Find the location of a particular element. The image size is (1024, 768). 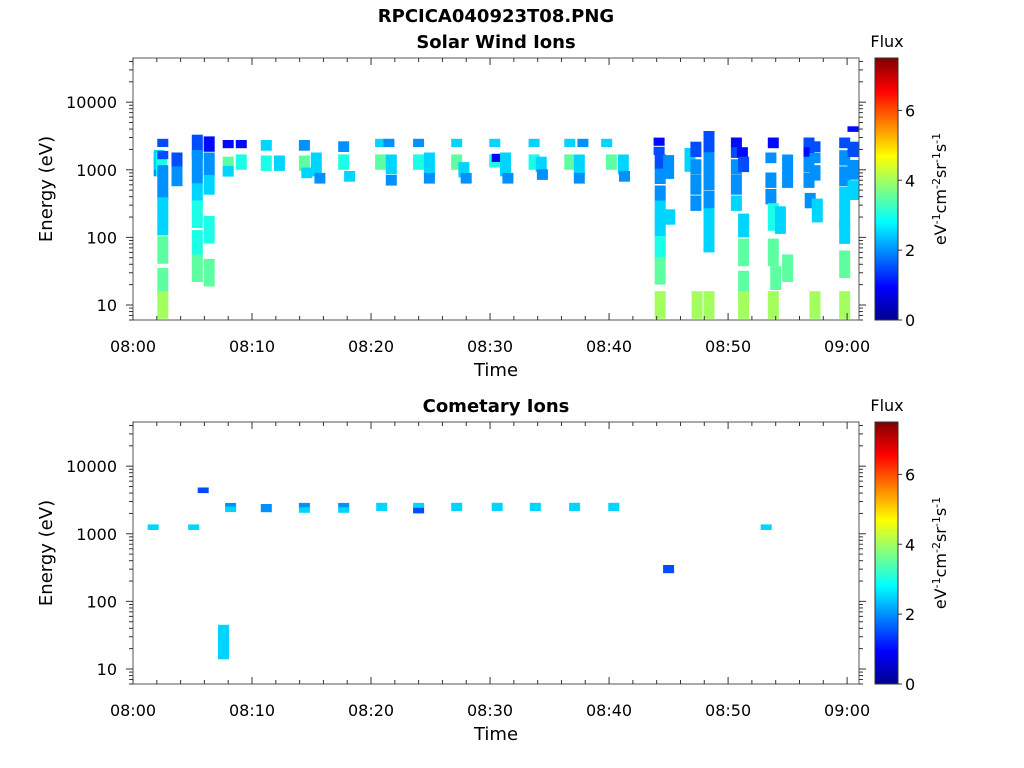

colorbar-tick-label: 6 is located at coordinates (910, 474).